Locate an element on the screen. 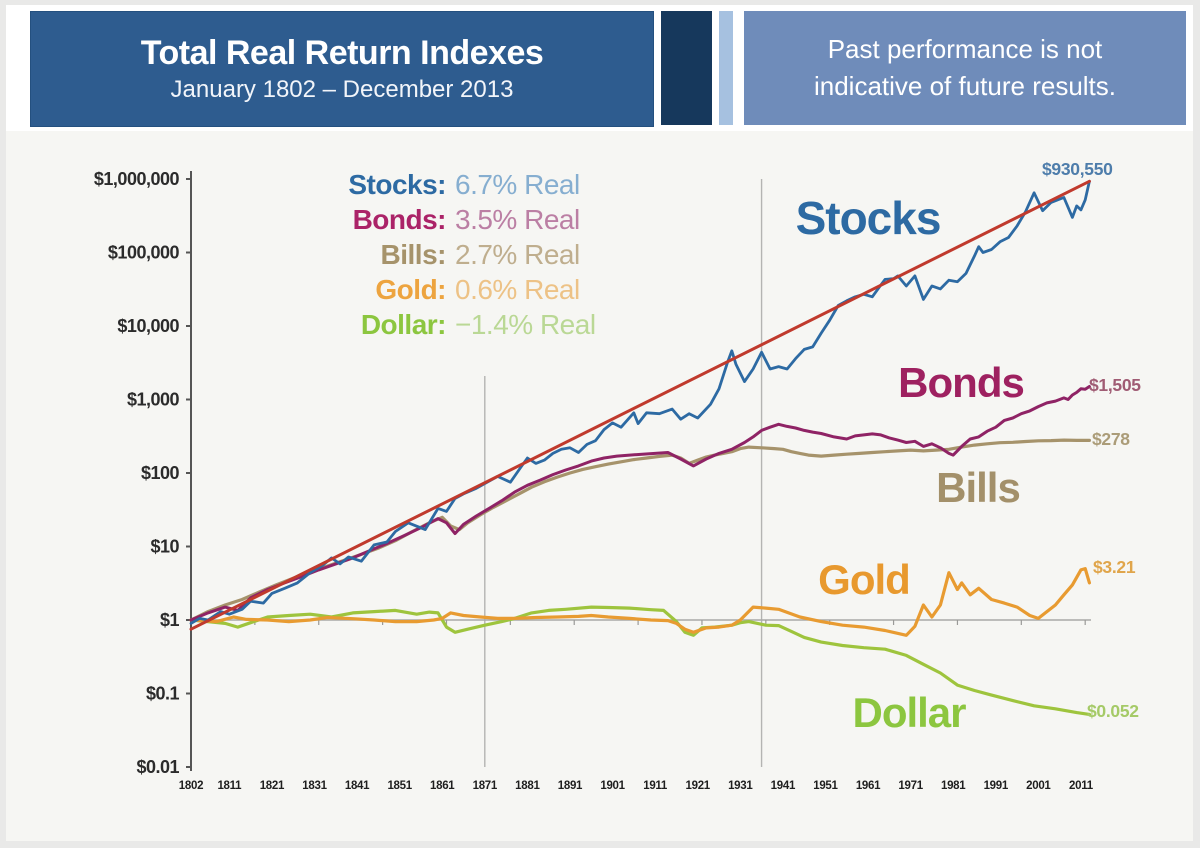 The image size is (1200, 848). end-value-label-dollar: $0.052 is located at coordinates (1113, 711).